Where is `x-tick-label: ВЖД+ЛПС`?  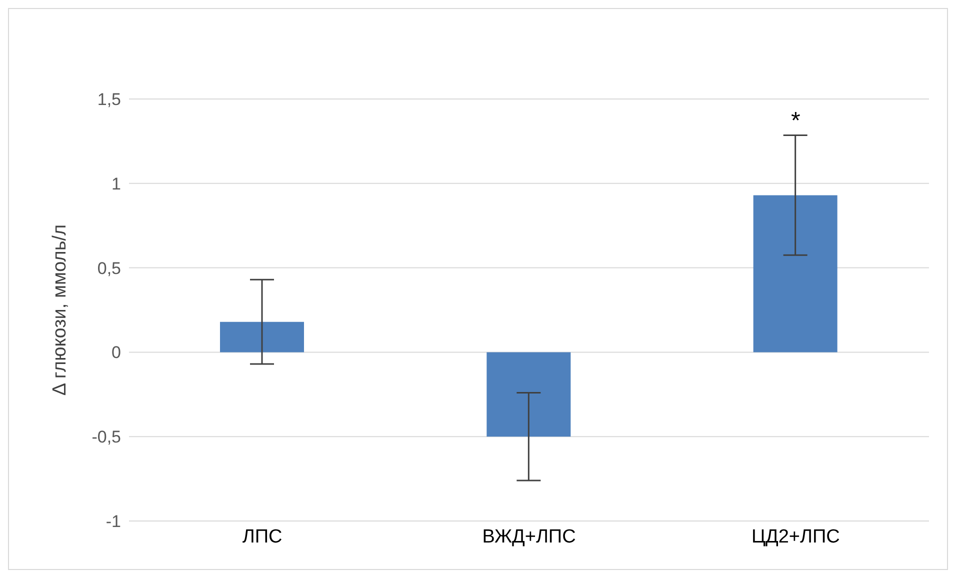
x-tick-label: ВЖД+ЛПС is located at coordinates (529, 537).